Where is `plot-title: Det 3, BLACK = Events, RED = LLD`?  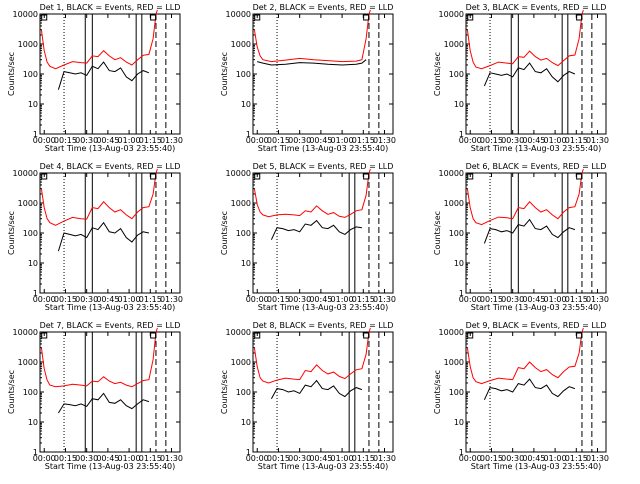 plot-title: Det 3, BLACK = Events, RED = LLD is located at coordinates (536, 7).